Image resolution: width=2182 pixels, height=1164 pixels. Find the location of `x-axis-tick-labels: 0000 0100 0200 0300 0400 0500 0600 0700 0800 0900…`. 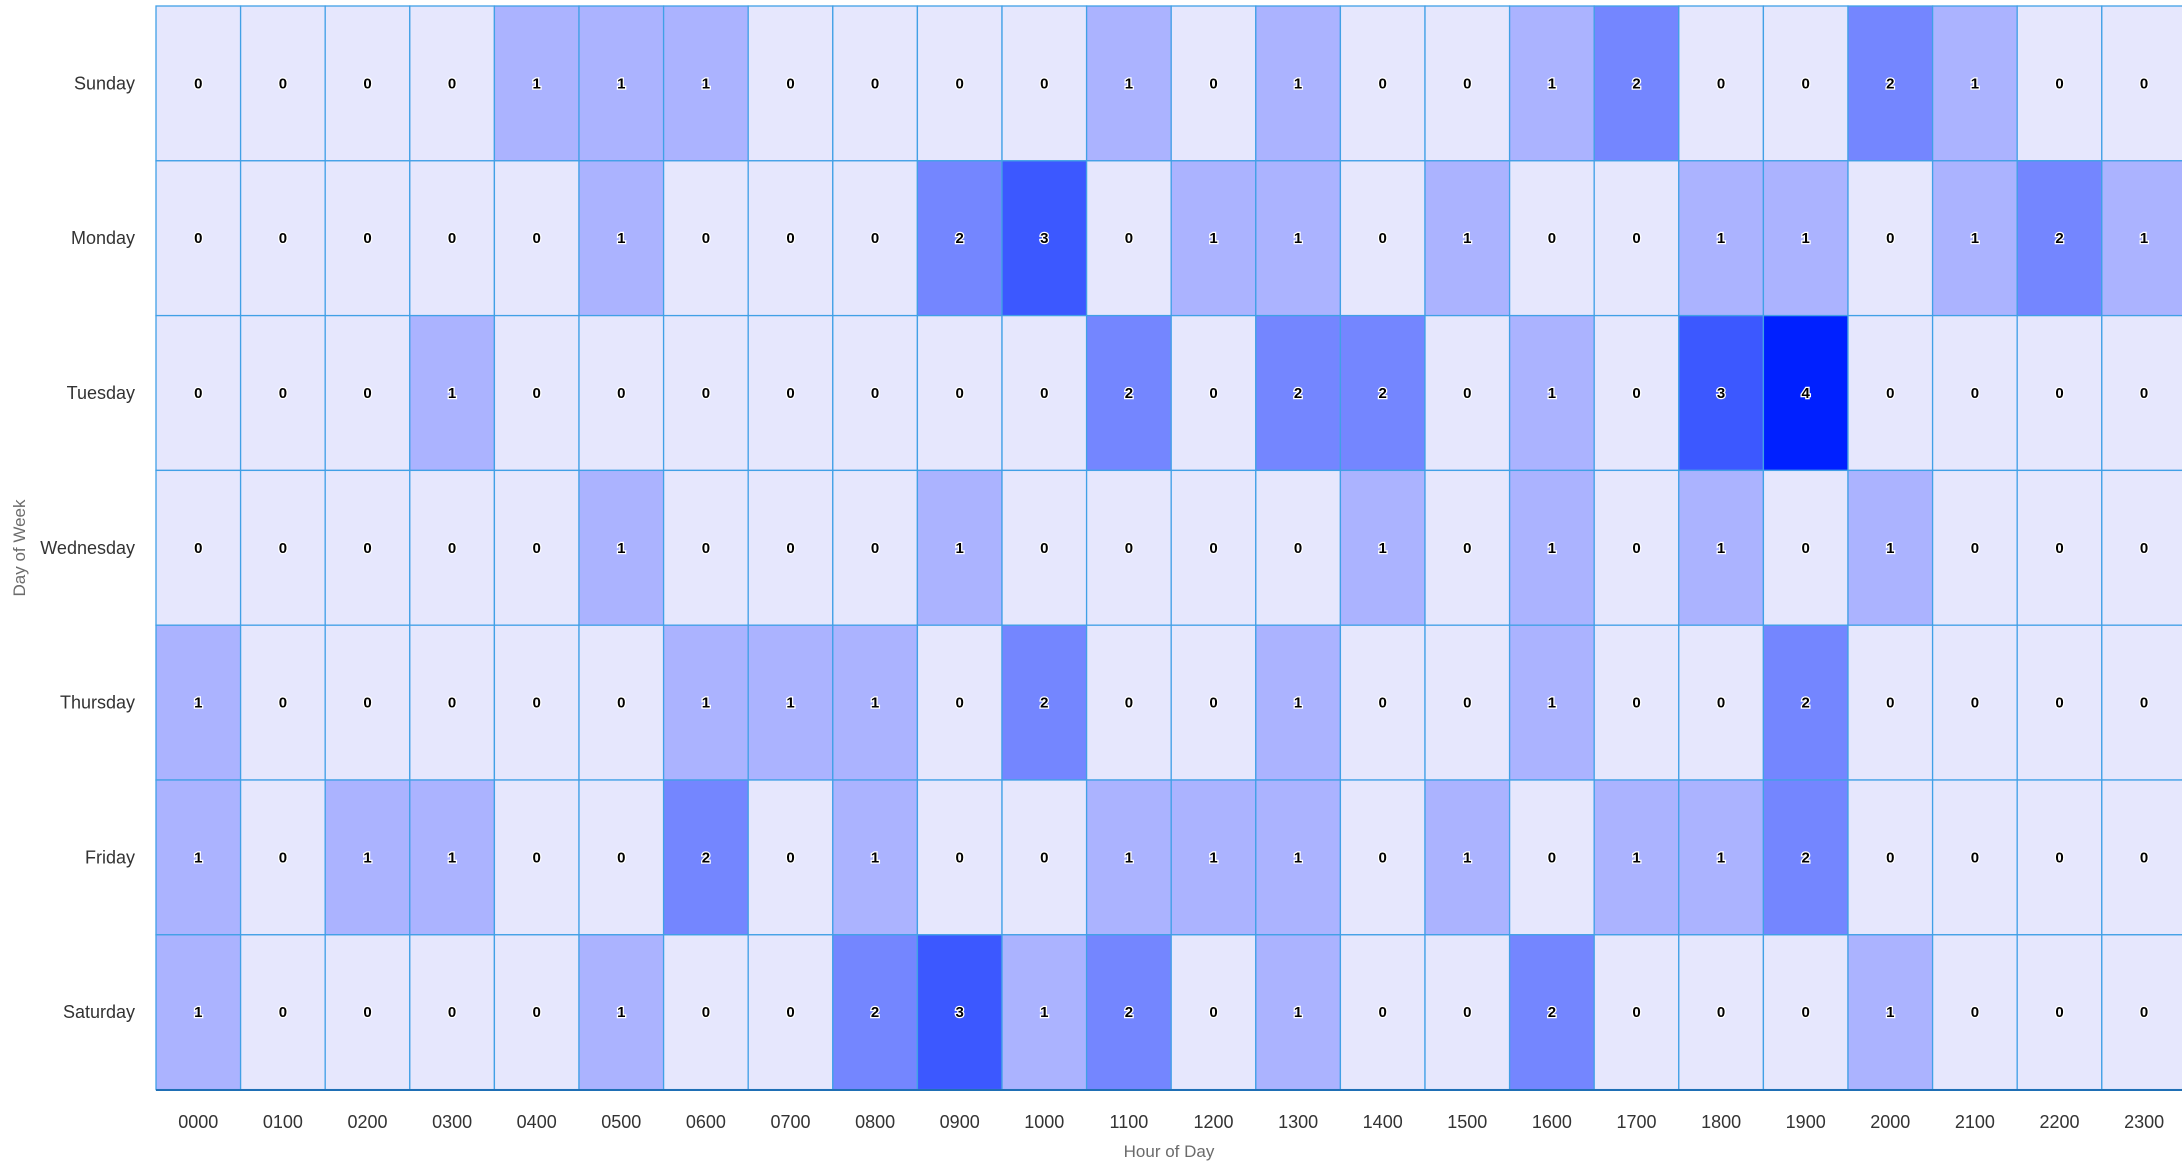

x-axis-tick-labels: 0000 0100 0200 0300 0400 0500 0600 0700 0800 0900… is located at coordinates (1171, 1122).